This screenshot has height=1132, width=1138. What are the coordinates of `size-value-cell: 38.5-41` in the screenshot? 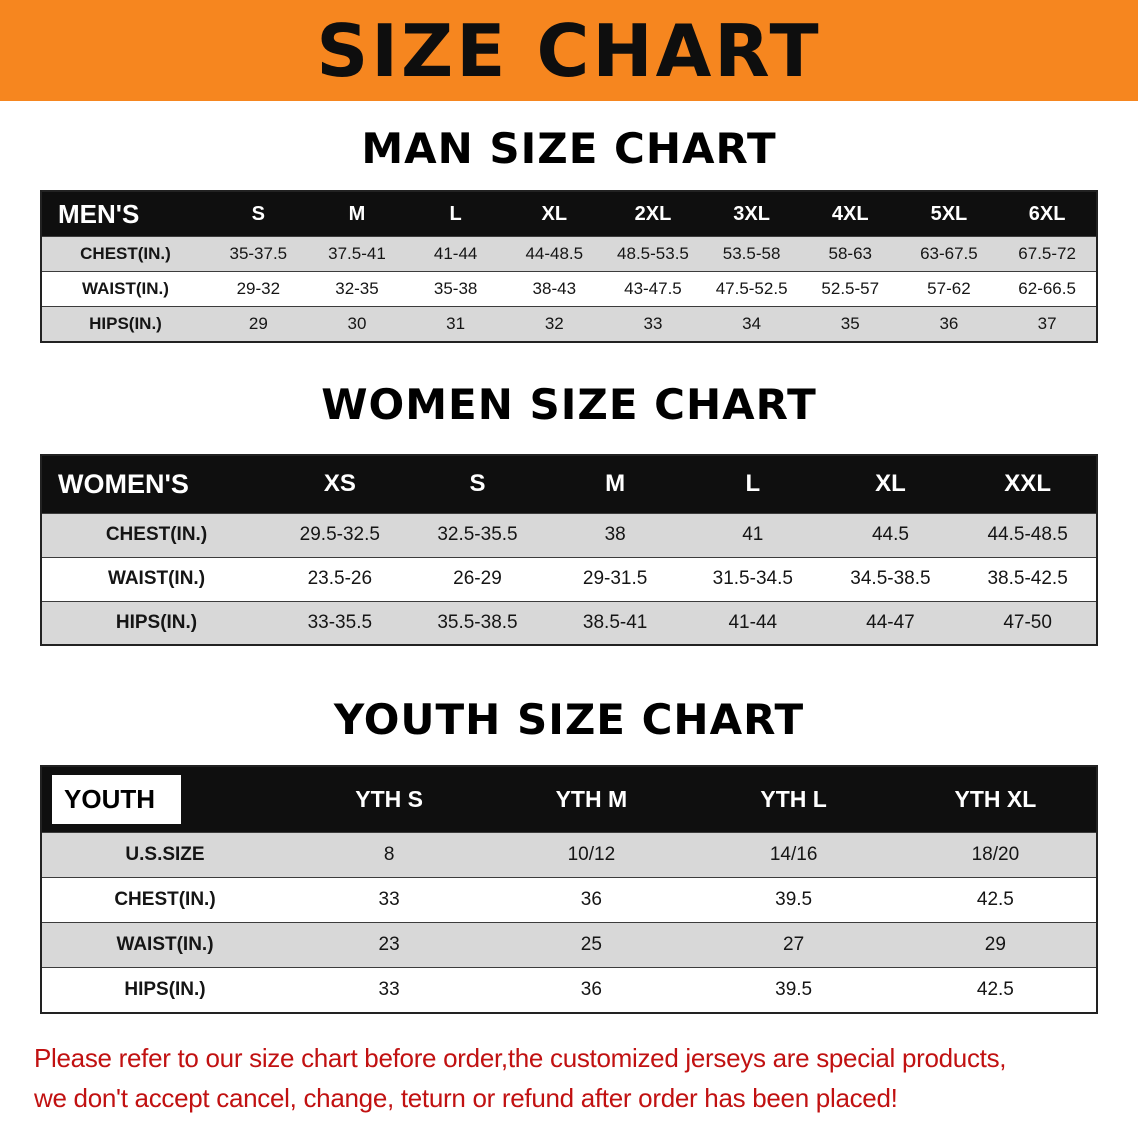 It's located at (615, 622).